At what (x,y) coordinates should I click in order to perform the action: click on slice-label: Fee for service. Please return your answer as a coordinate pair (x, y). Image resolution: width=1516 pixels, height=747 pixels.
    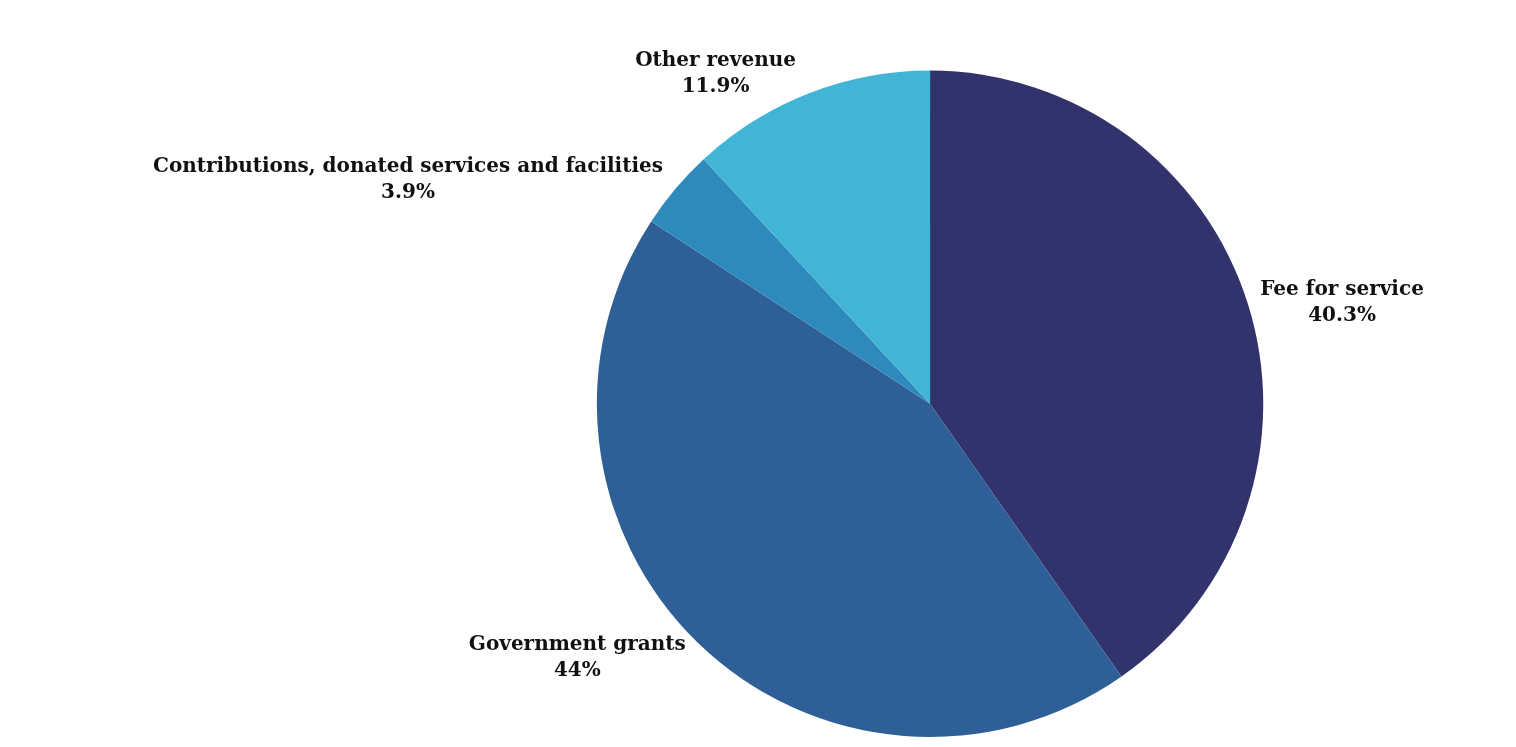
    Looking at the image, I should click on (1342, 288).